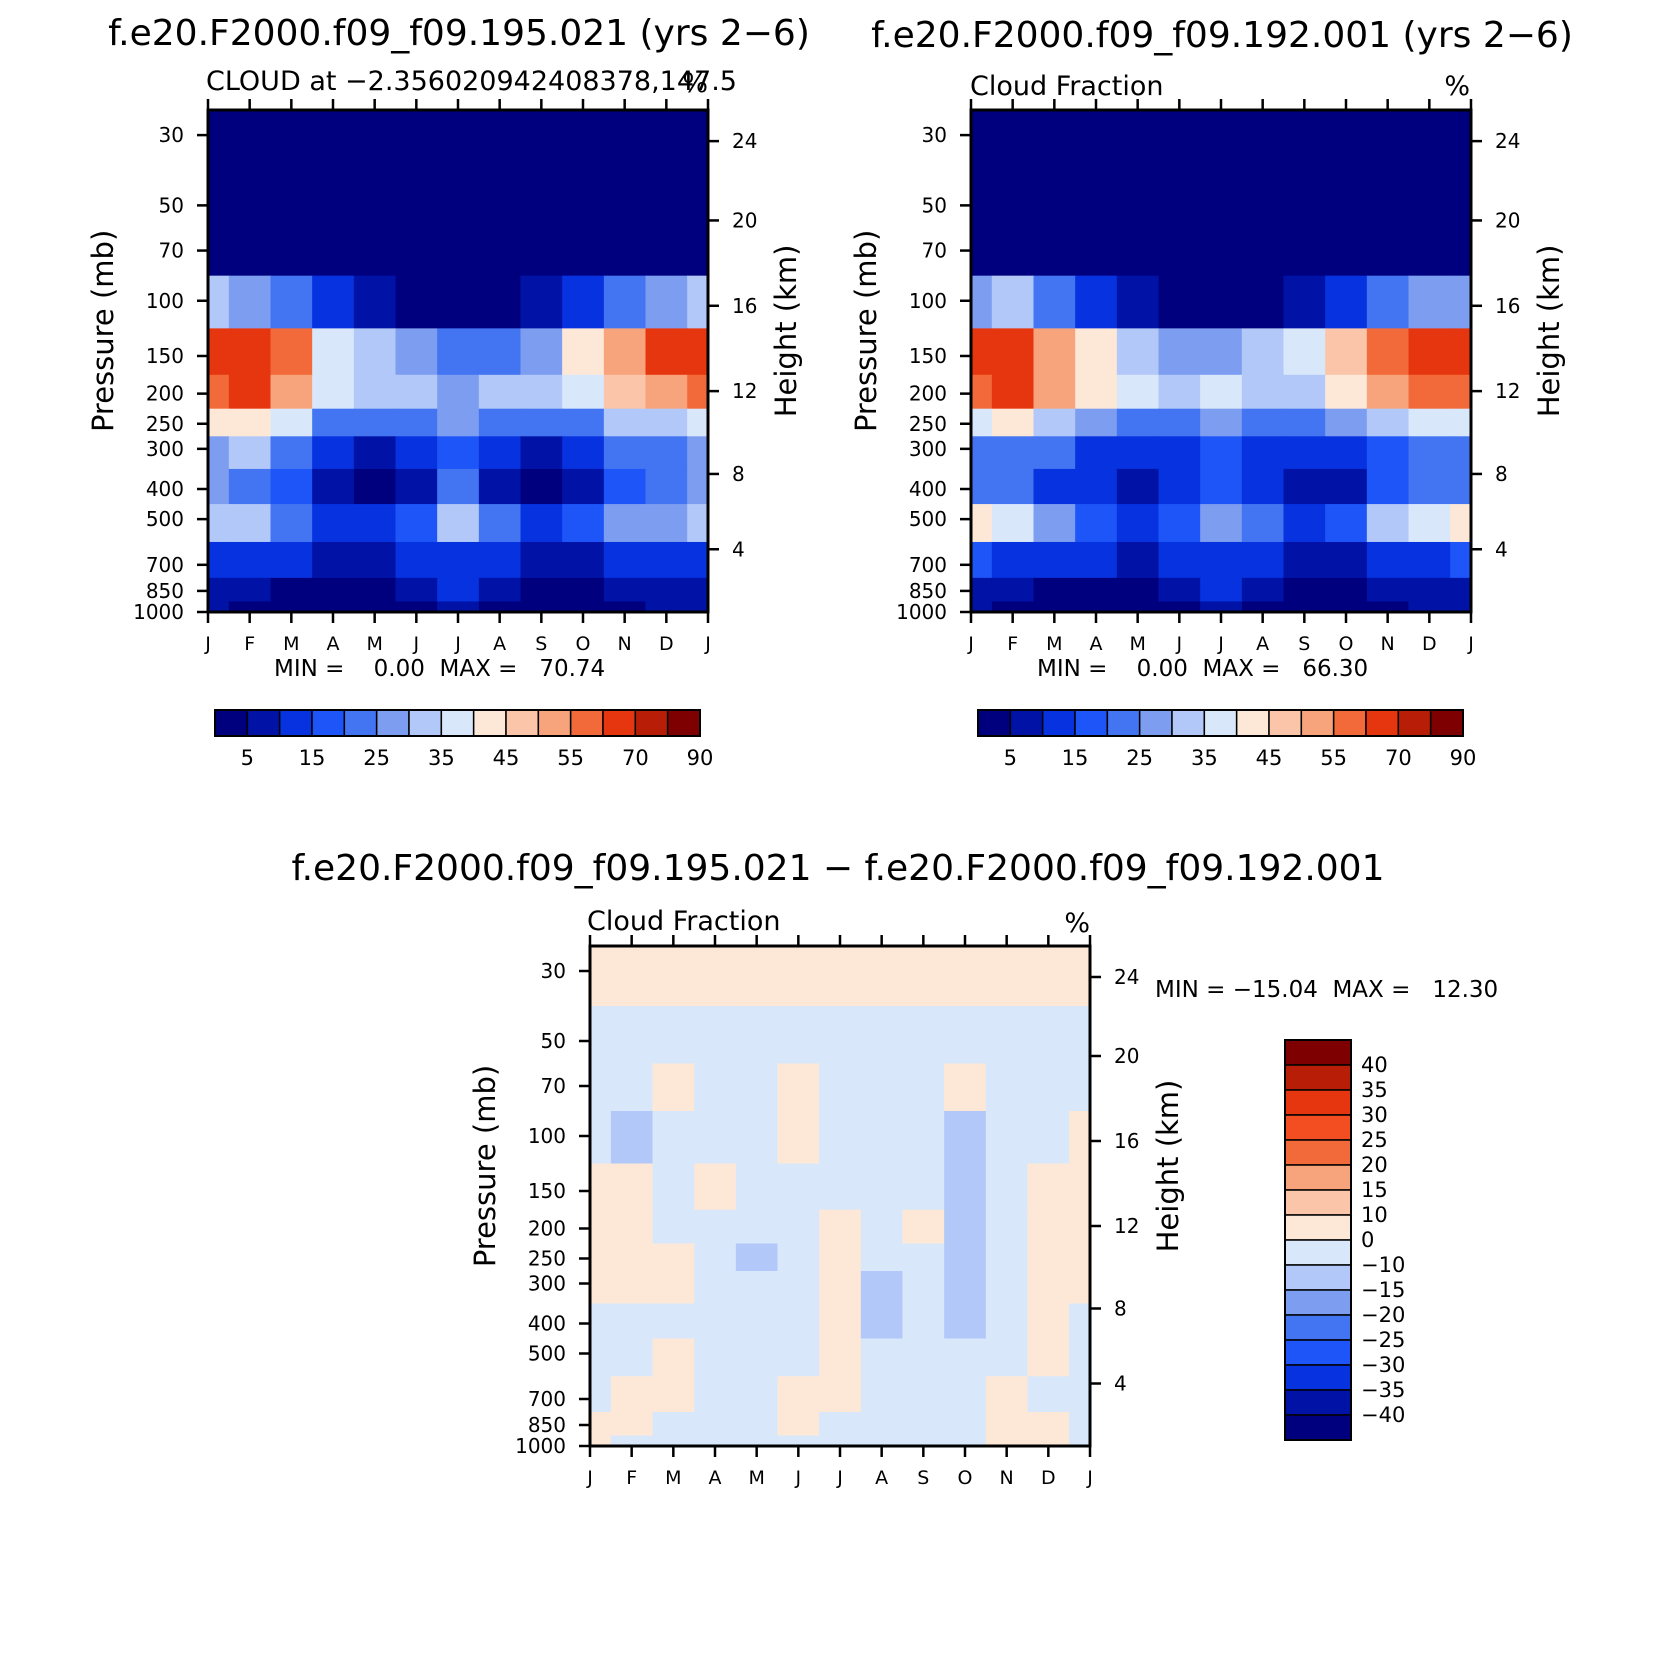  What do you see at coordinates (934, 205) in the screenshot?
I see `pressure-tick-label: 50` at bounding box center [934, 205].